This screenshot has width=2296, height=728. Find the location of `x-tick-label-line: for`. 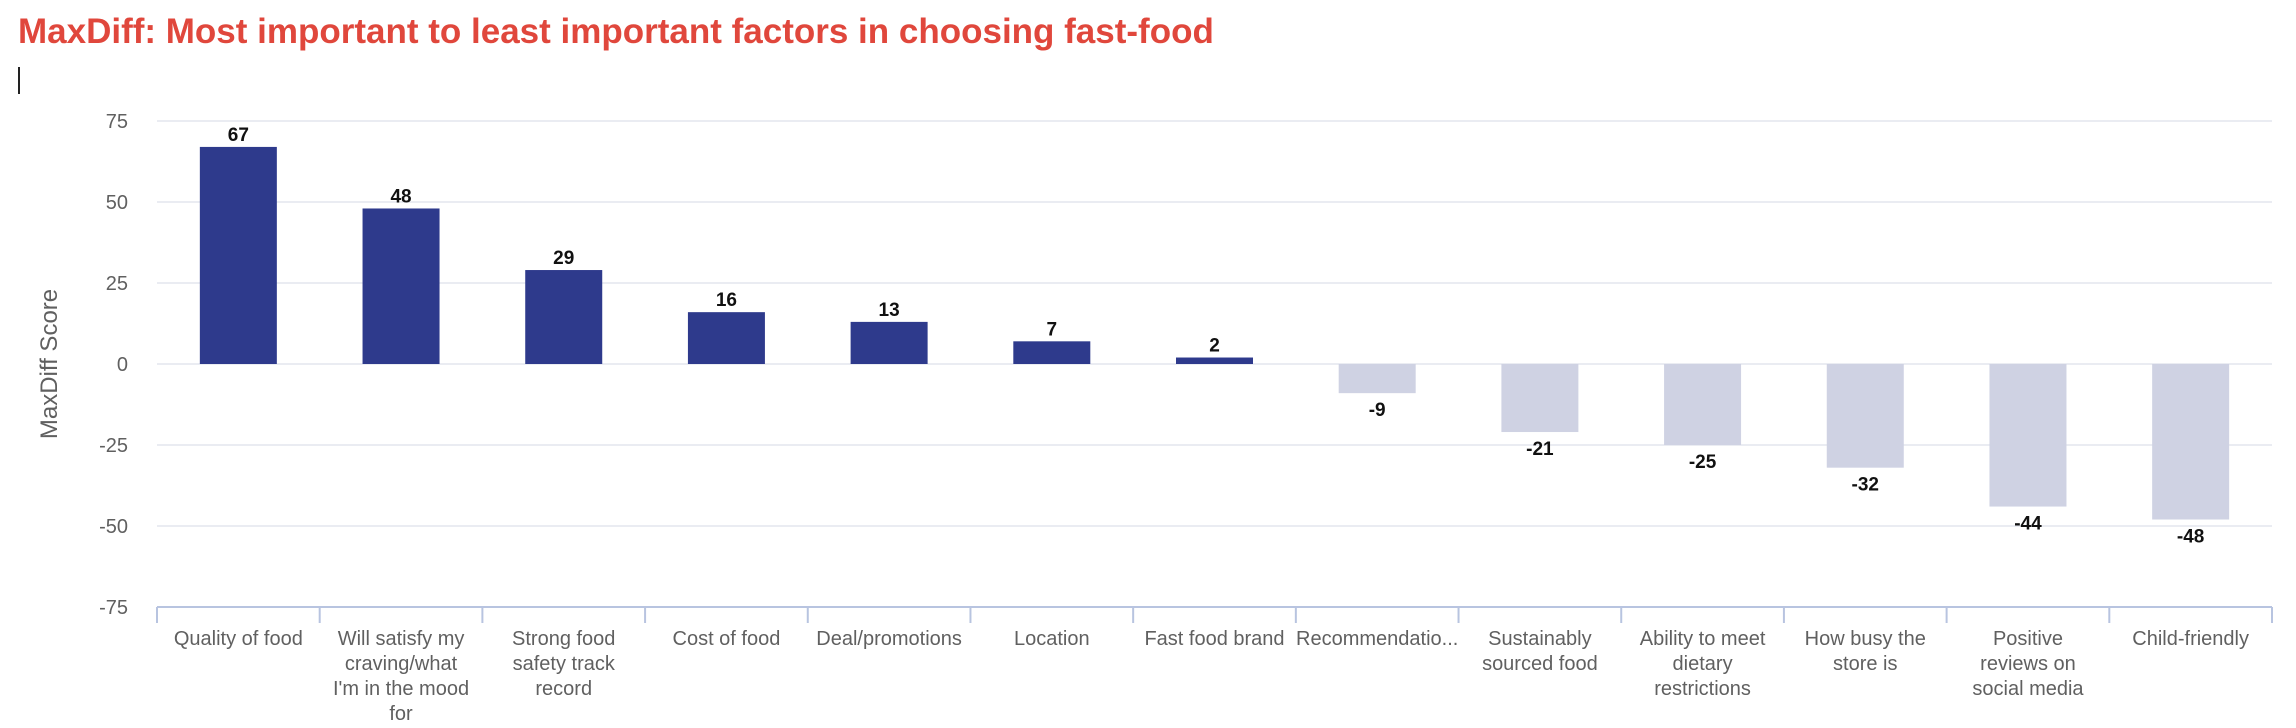

x-tick-label-line: for is located at coordinates (401, 714).